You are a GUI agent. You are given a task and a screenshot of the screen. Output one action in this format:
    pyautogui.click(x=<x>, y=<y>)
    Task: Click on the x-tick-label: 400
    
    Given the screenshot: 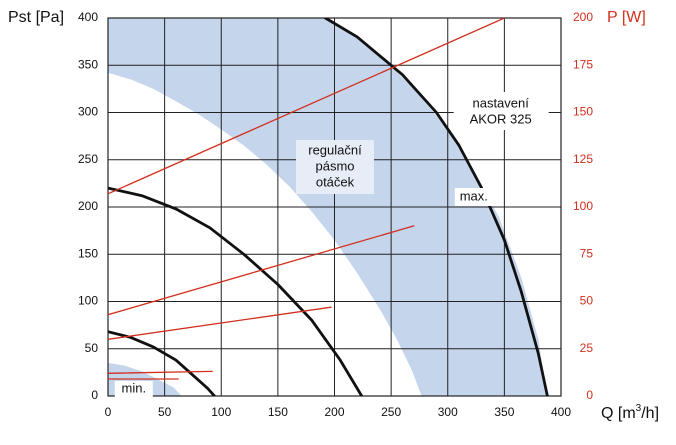 What is the action you would take?
    pyautogui.click(x=561, y=412)
    